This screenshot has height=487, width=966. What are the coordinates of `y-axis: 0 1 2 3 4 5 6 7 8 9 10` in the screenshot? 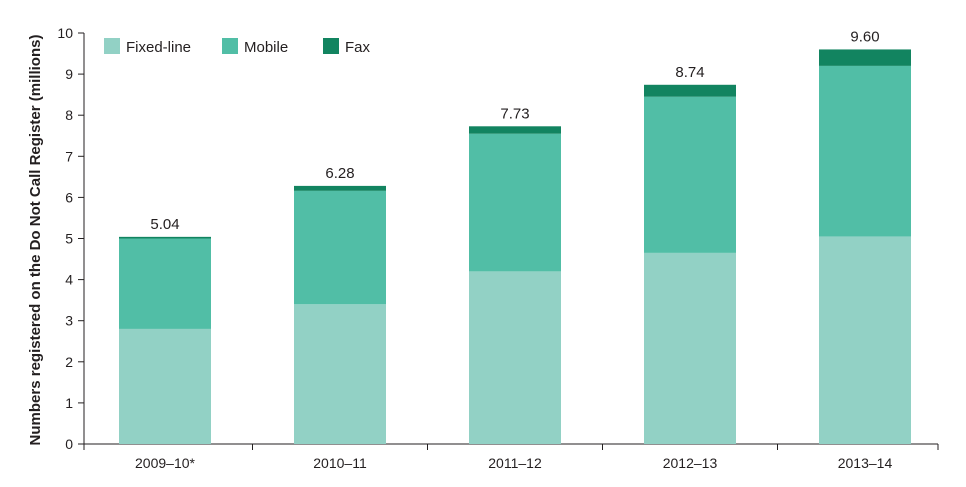 It's located at (71, 238).